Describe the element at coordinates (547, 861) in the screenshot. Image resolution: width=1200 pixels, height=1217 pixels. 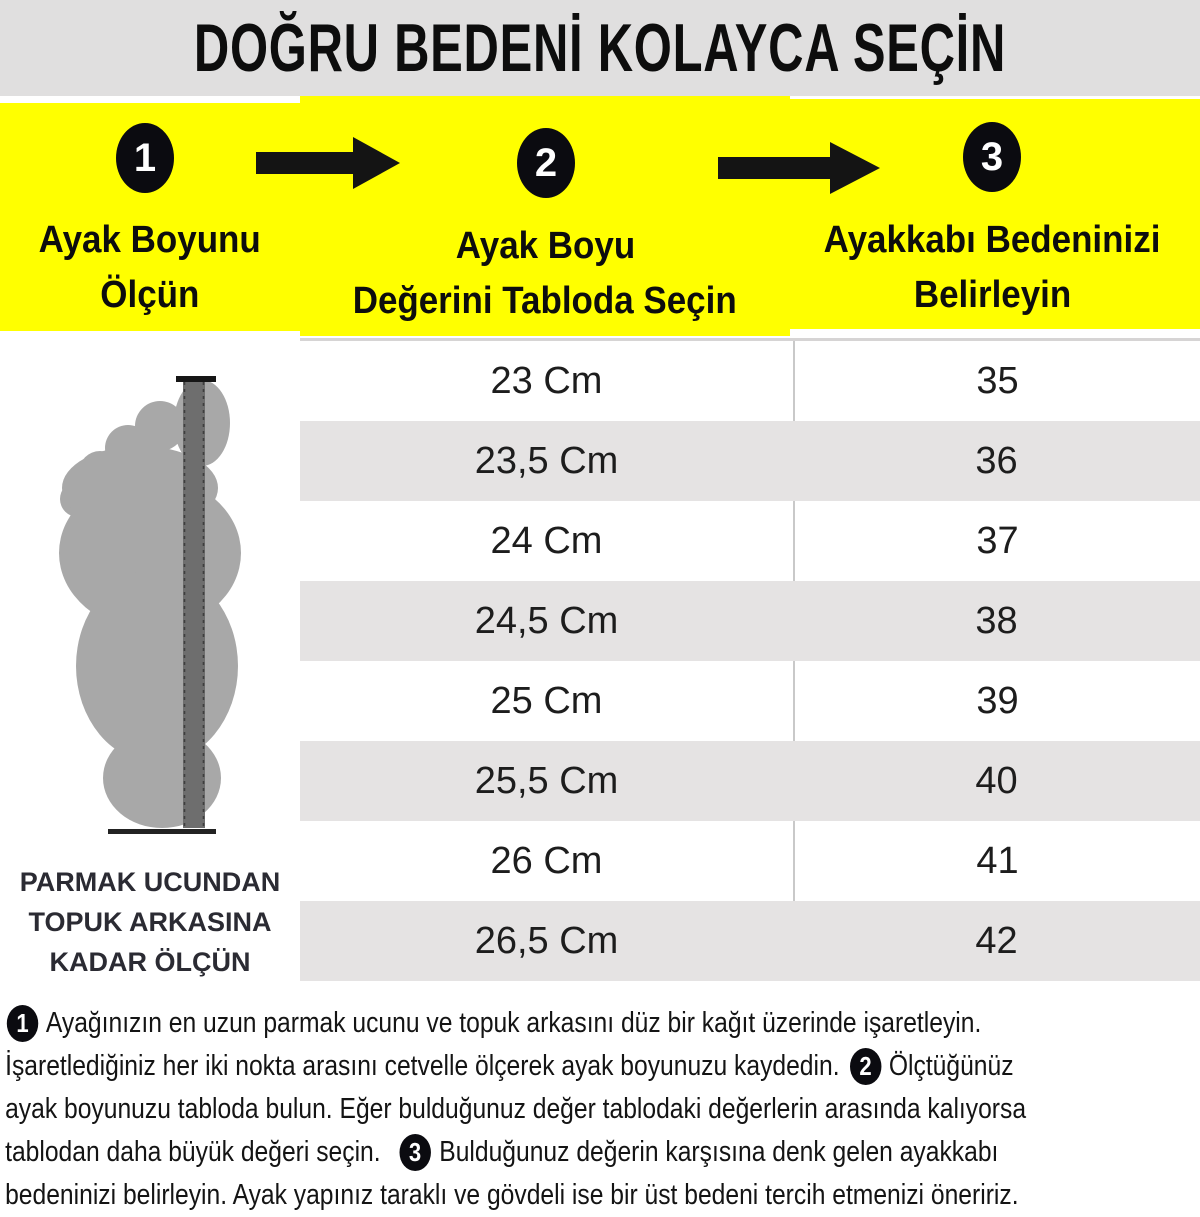
I see `cell-foot-length: 26 Cm` at that location.